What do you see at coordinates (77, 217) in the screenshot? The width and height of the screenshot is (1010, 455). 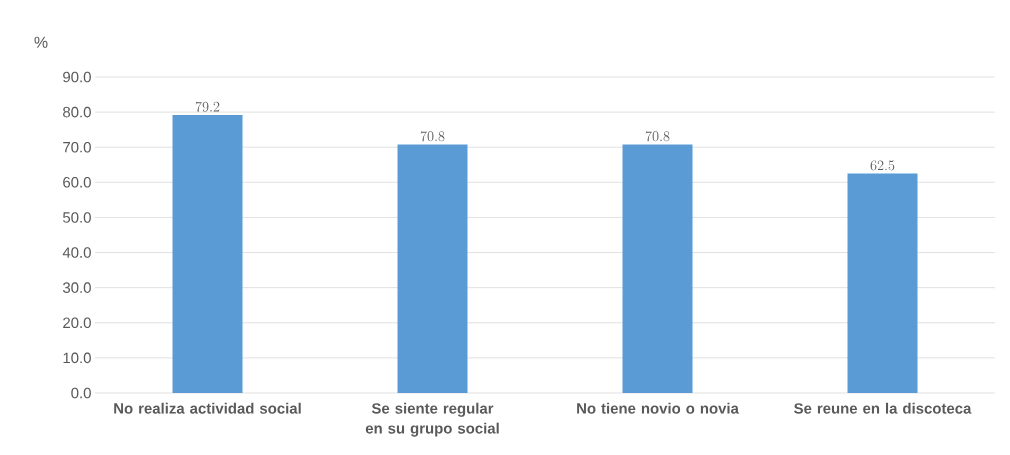 I see `y-tick-label: 50.0` at bounding box center [77, 217].